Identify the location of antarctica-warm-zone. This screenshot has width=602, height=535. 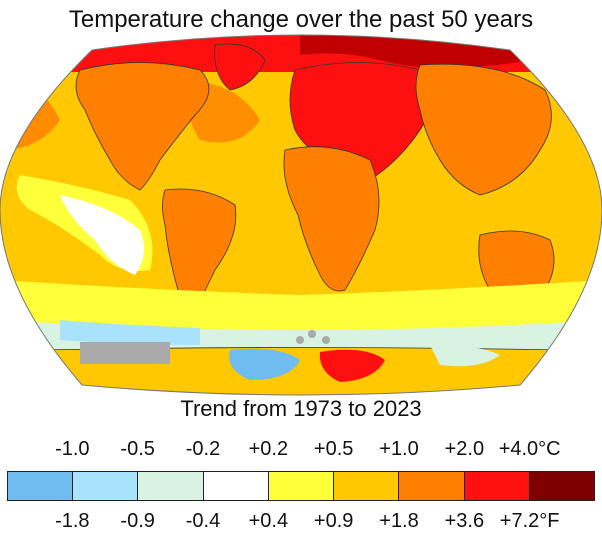
(352, 365).